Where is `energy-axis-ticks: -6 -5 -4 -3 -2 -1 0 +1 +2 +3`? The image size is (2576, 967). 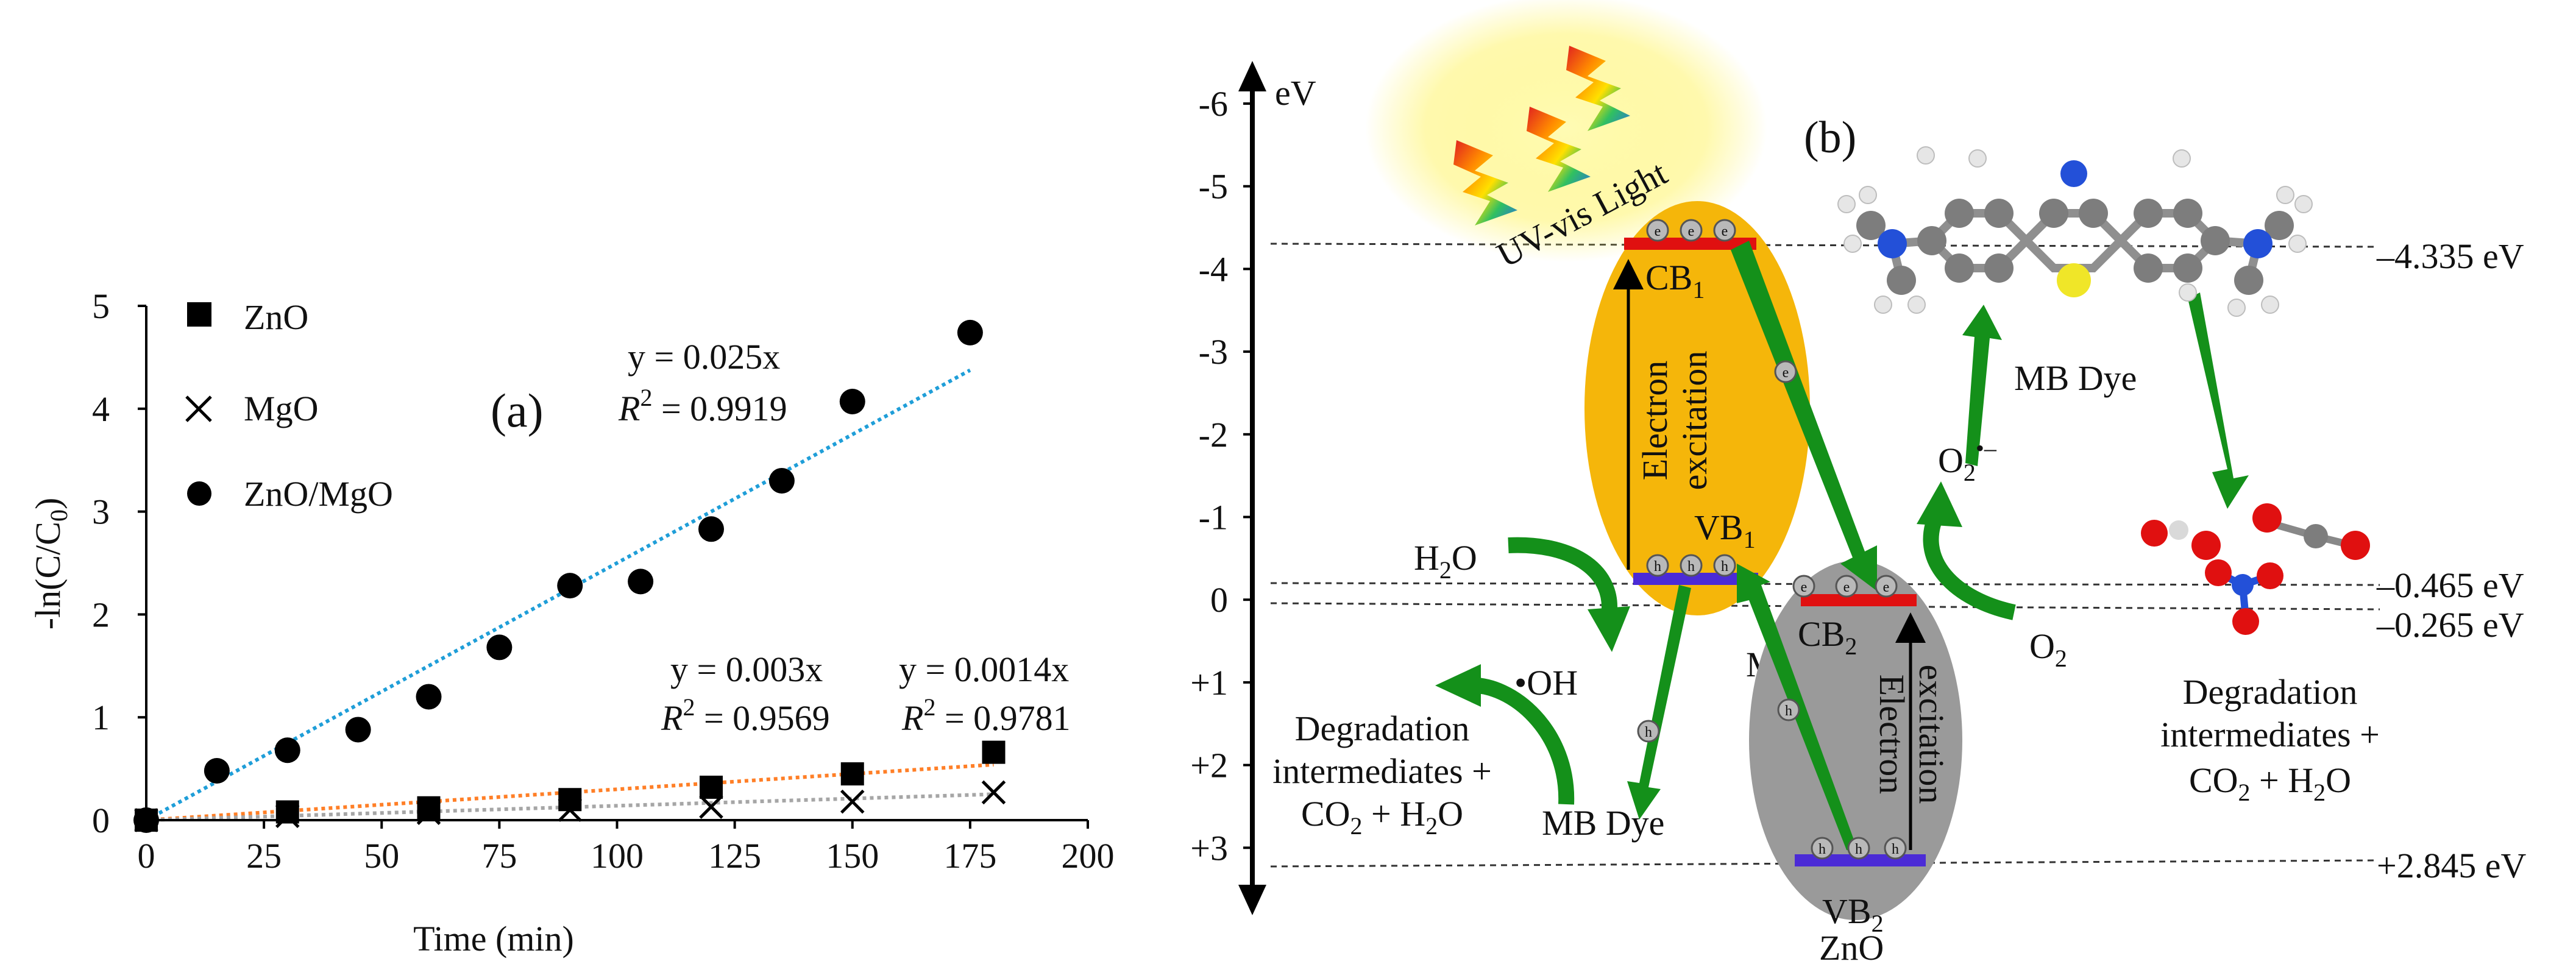
energy-axis-ticks: -6 -5 -4 -3 -2 -1 0 +1 +2 +3 is located at coordinates (1221, 476).